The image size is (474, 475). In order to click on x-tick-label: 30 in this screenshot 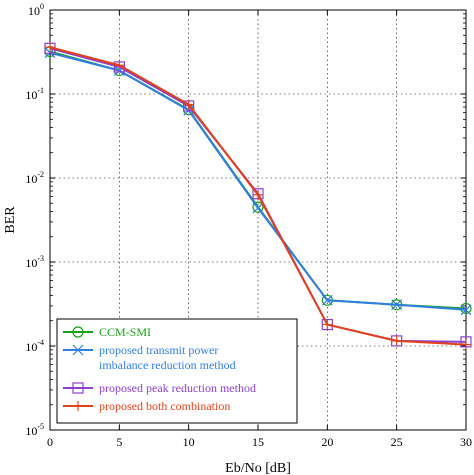, I will do `click(466, 442)`.